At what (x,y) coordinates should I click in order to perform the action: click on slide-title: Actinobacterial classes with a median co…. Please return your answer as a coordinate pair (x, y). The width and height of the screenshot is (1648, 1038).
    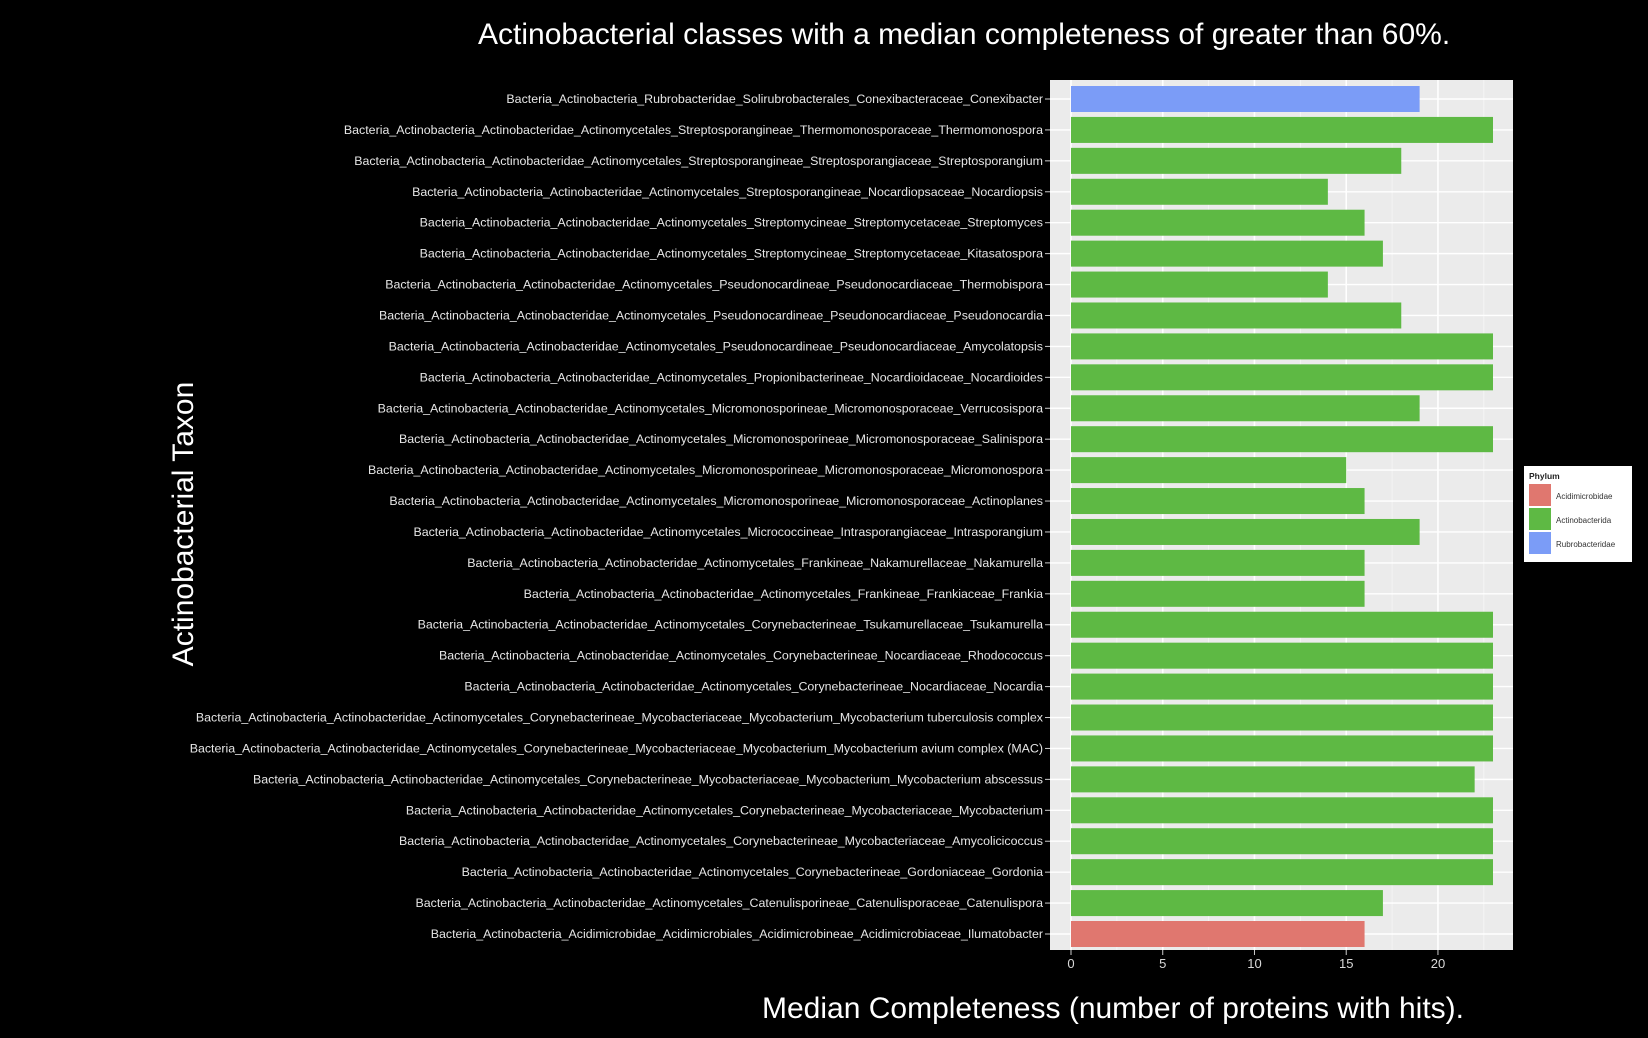
    Looking at the image, I should click on (964, 34).